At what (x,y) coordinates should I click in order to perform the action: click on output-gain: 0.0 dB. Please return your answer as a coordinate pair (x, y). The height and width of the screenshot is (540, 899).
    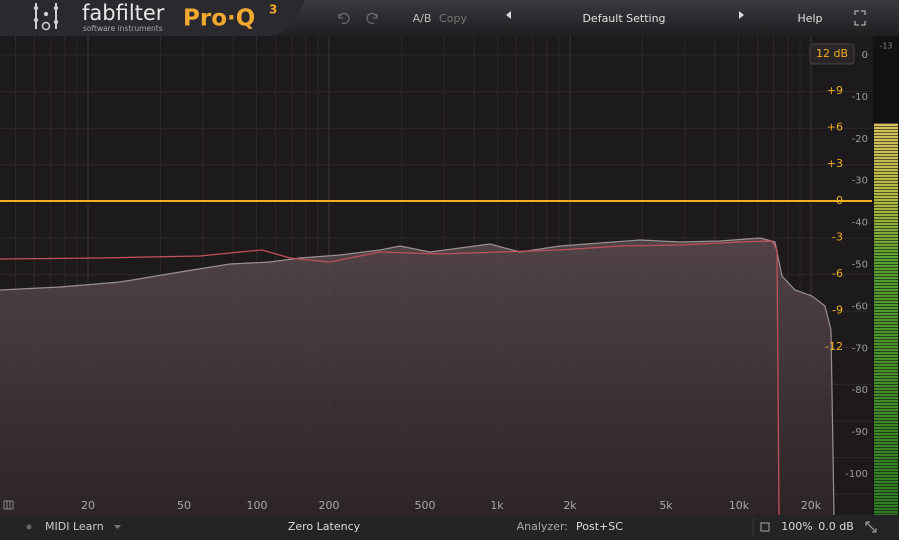
    Looking at the image, I should click on (836, 526).